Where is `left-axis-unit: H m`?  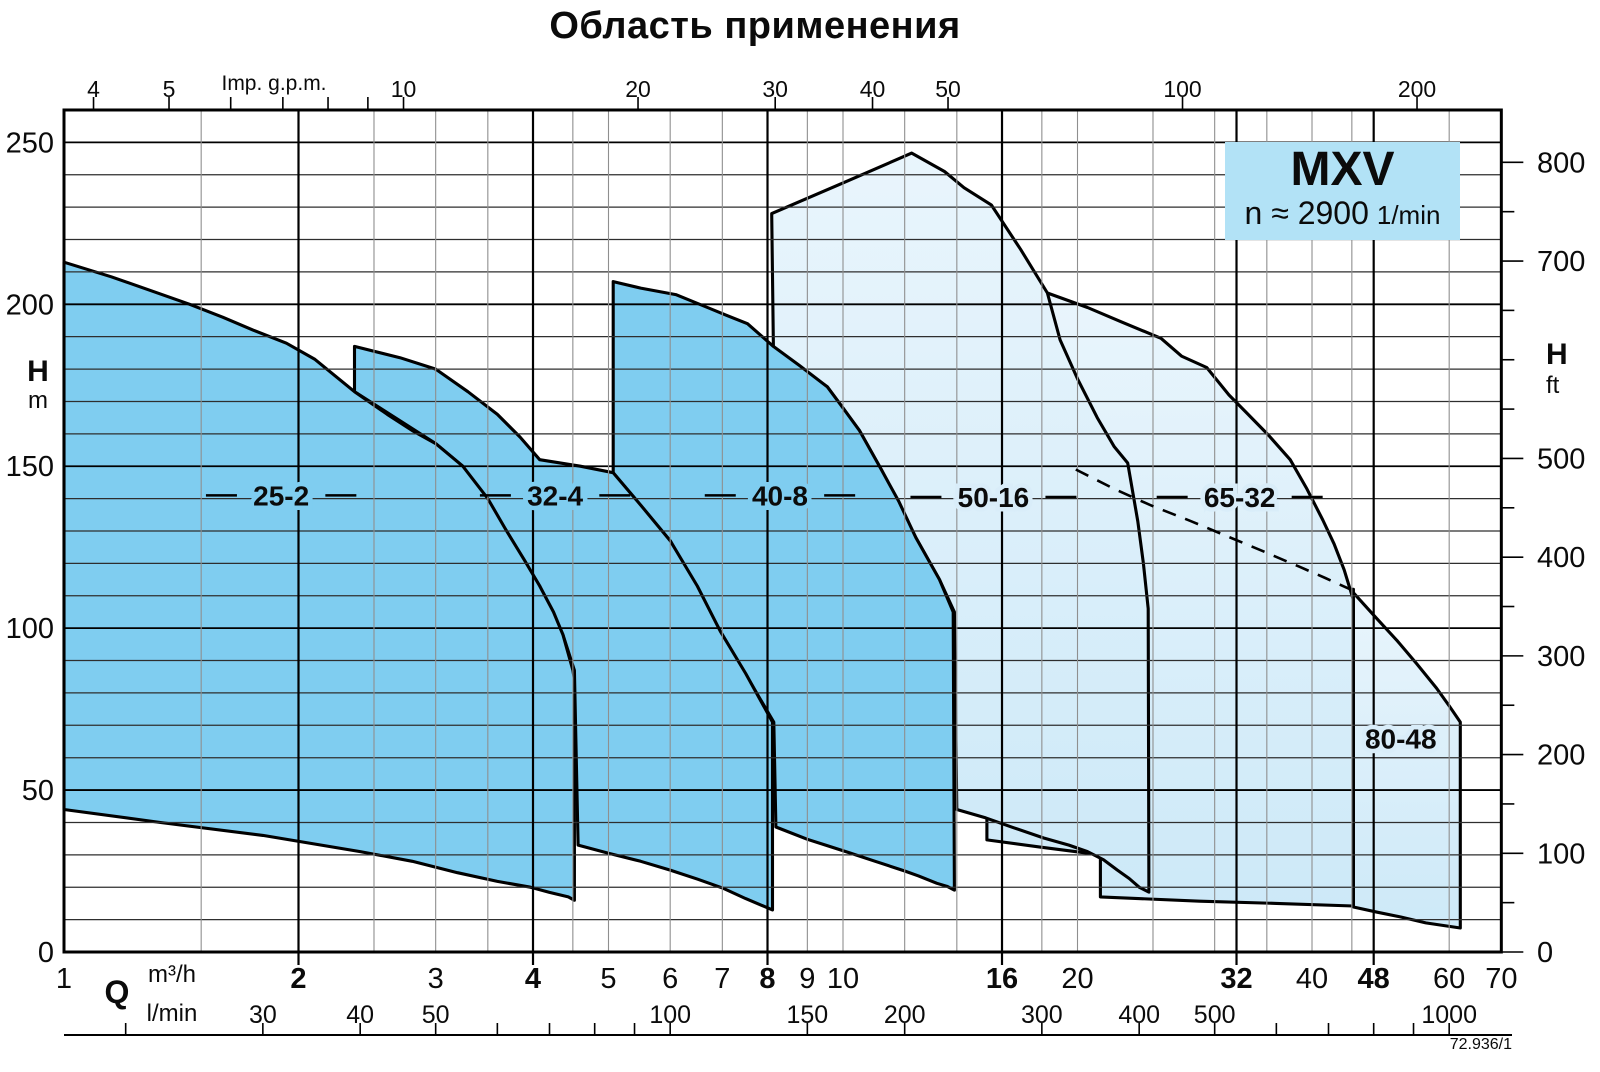 left-axis-unit: H m is located at coordinates (38, 385).